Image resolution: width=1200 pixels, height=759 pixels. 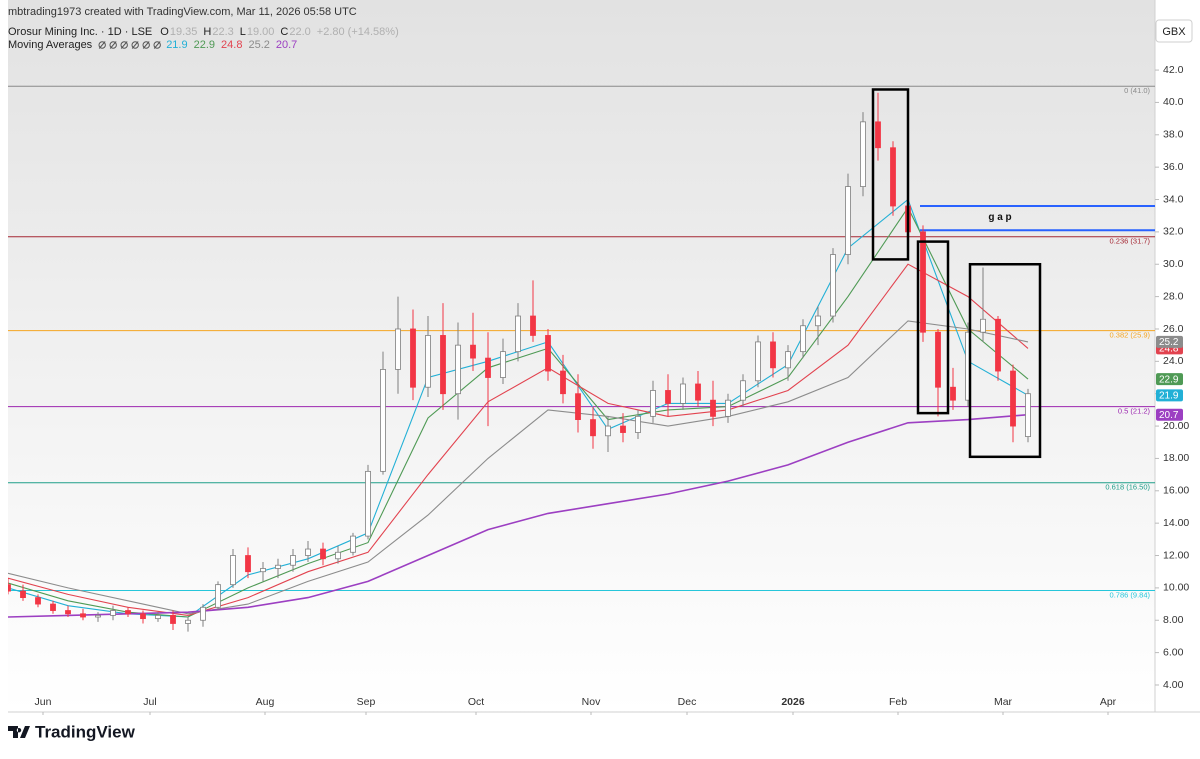 What do you see at coordinates (286, 45) in the screenshot?
I see `header-text: 20.7` at bounding box center [286, 45].